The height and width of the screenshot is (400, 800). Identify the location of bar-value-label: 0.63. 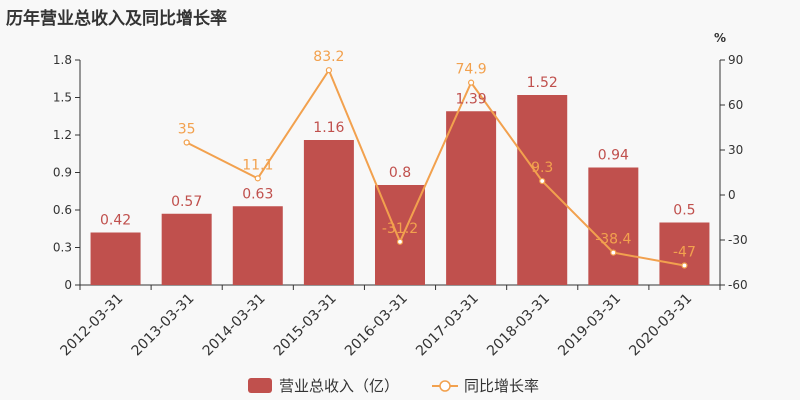
(257, 194).